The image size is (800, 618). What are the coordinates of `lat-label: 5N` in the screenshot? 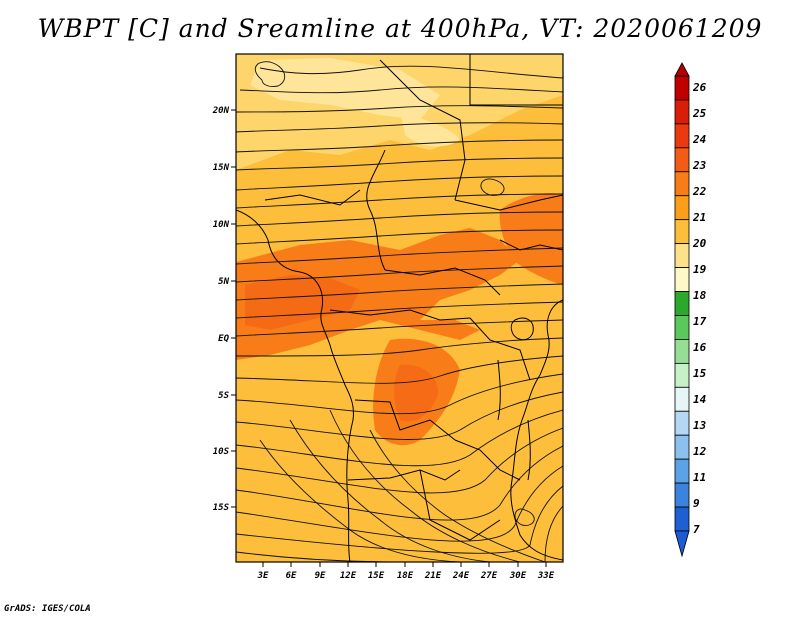 It's located at (223, 282).